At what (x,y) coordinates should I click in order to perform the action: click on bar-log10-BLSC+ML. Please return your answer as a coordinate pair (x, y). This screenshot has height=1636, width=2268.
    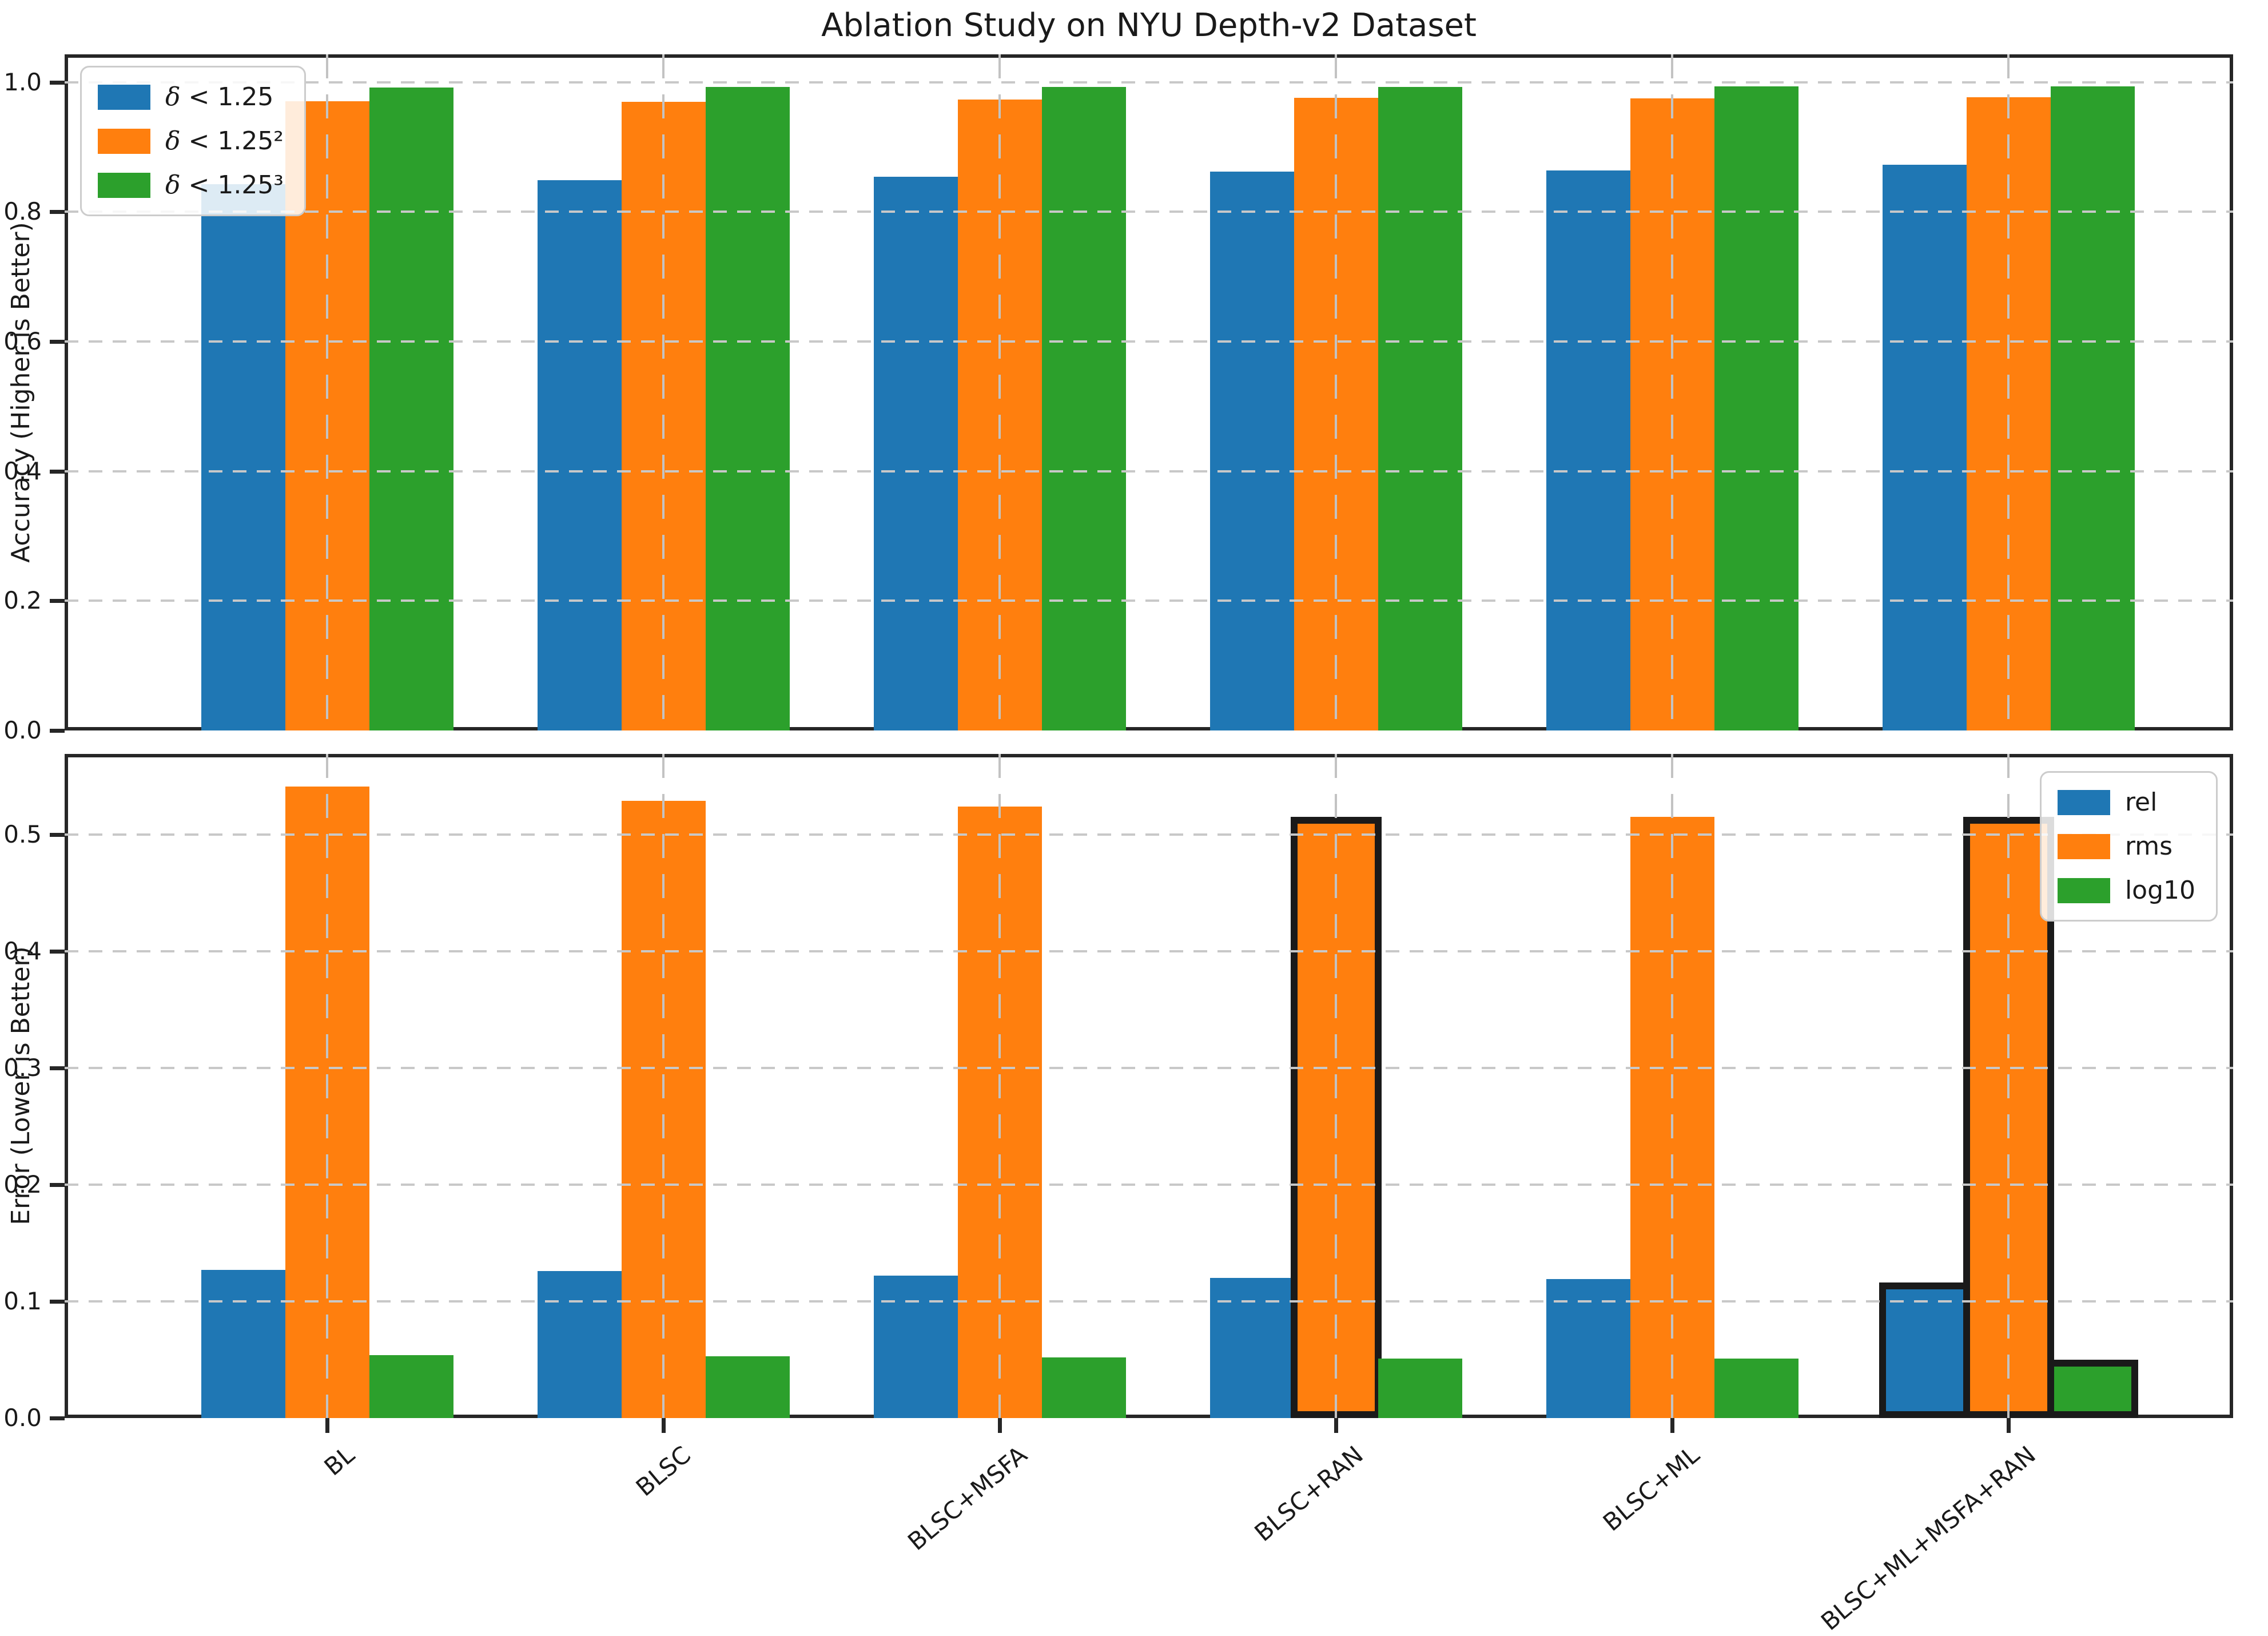
    Looking at the image, I should click on (1756, 1388).